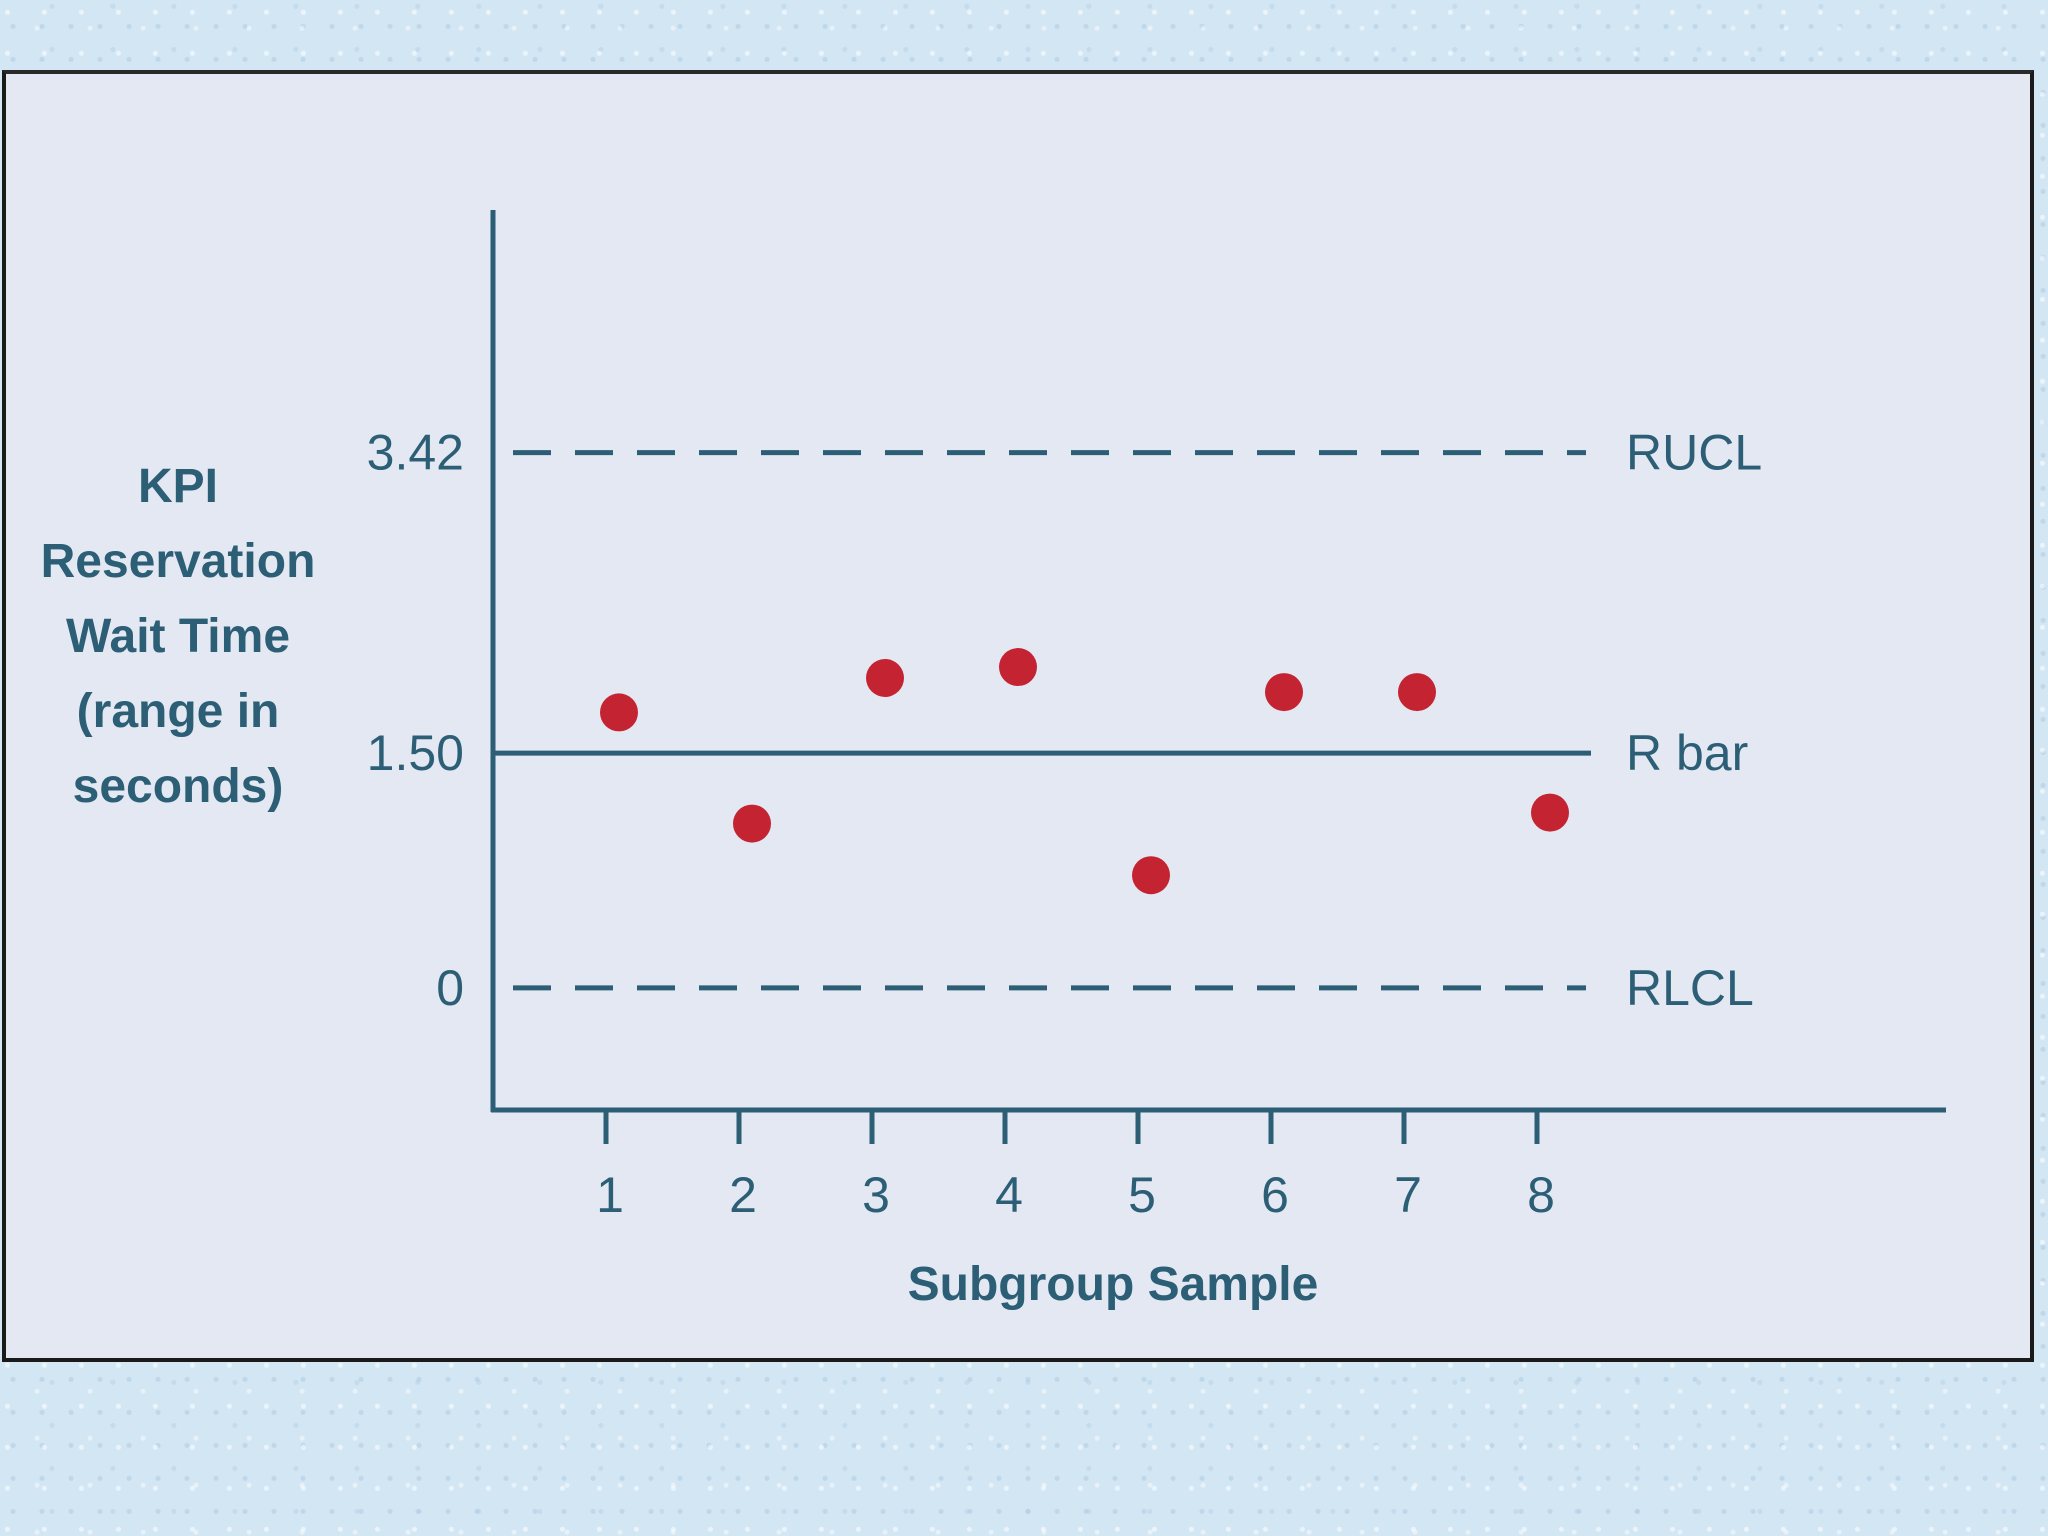 The image size is (2048, 1536). I want to click on x-tick-label: 4, so click(1009, 1195).